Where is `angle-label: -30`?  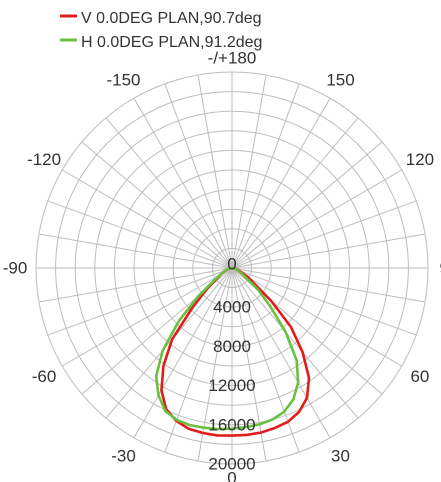 angle-label: -30 is located at coordinates (123, 455).